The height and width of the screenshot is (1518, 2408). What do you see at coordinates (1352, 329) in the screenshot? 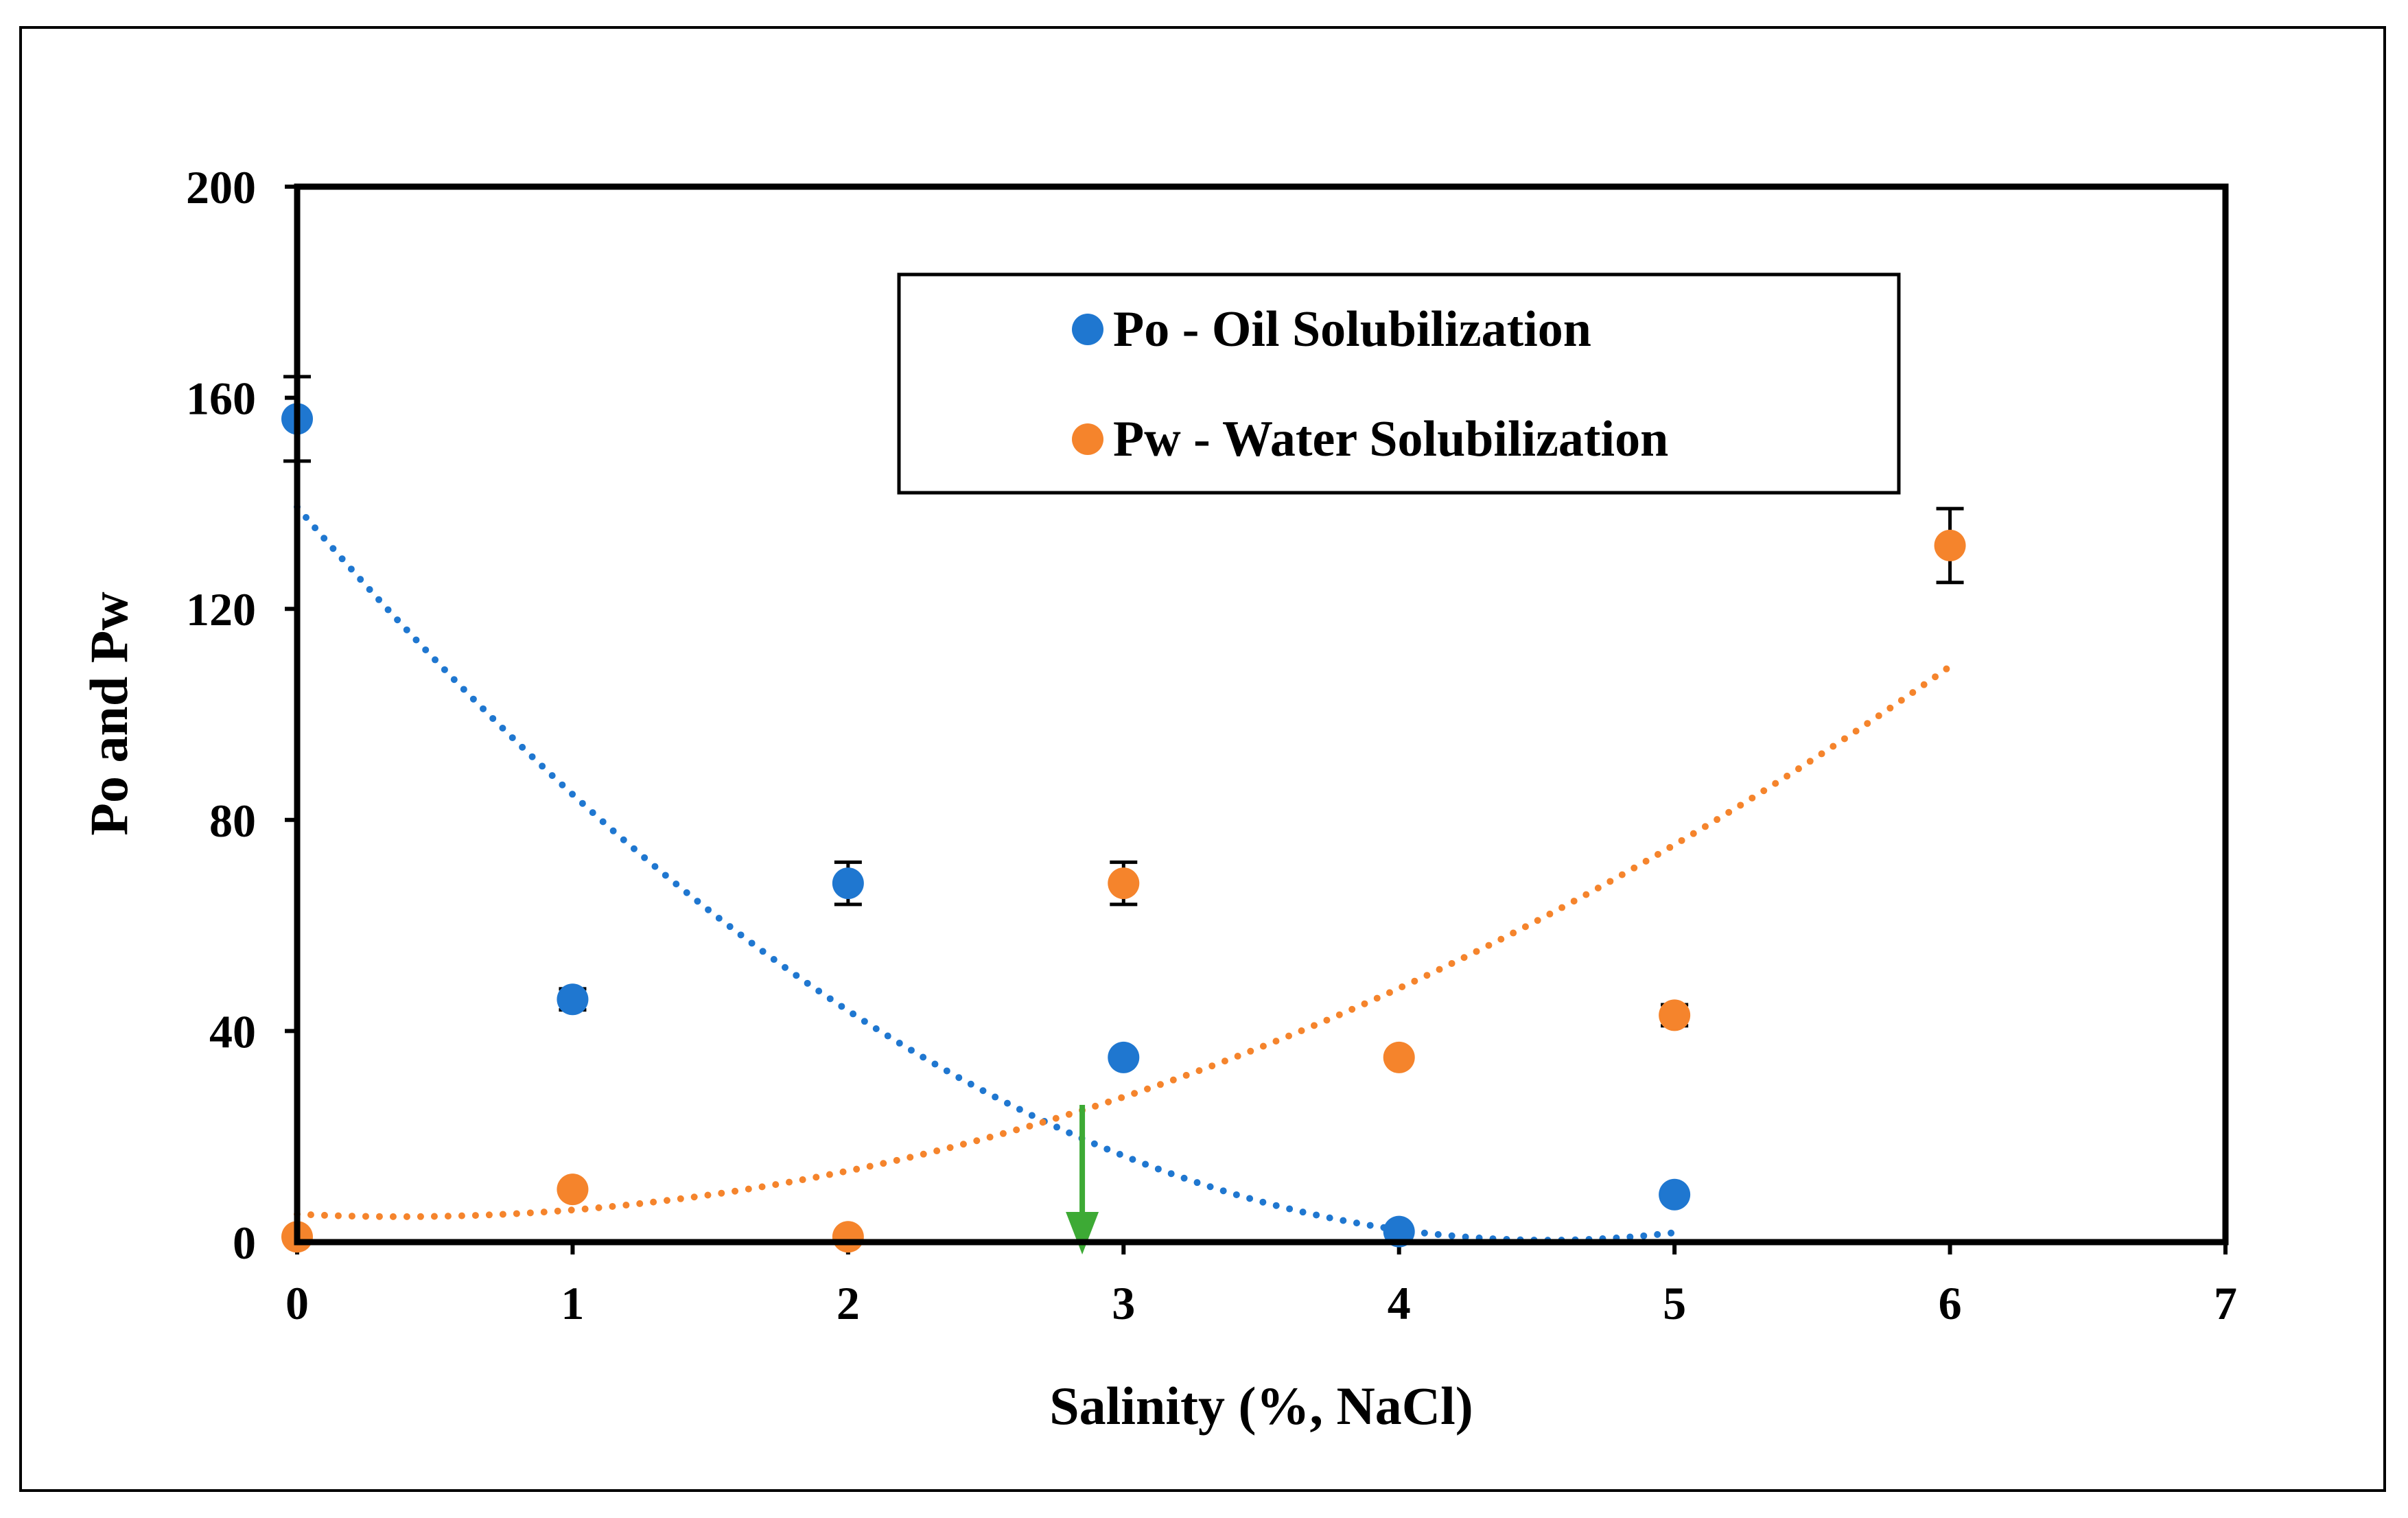
I see `legend-label-po: Po - Oil Solubilization` at bounding box center [1352, 329].